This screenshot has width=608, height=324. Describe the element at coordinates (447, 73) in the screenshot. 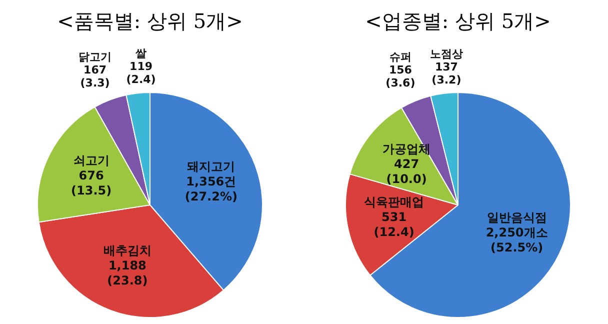

I see `data-label: 137 (3.2)` at that location.